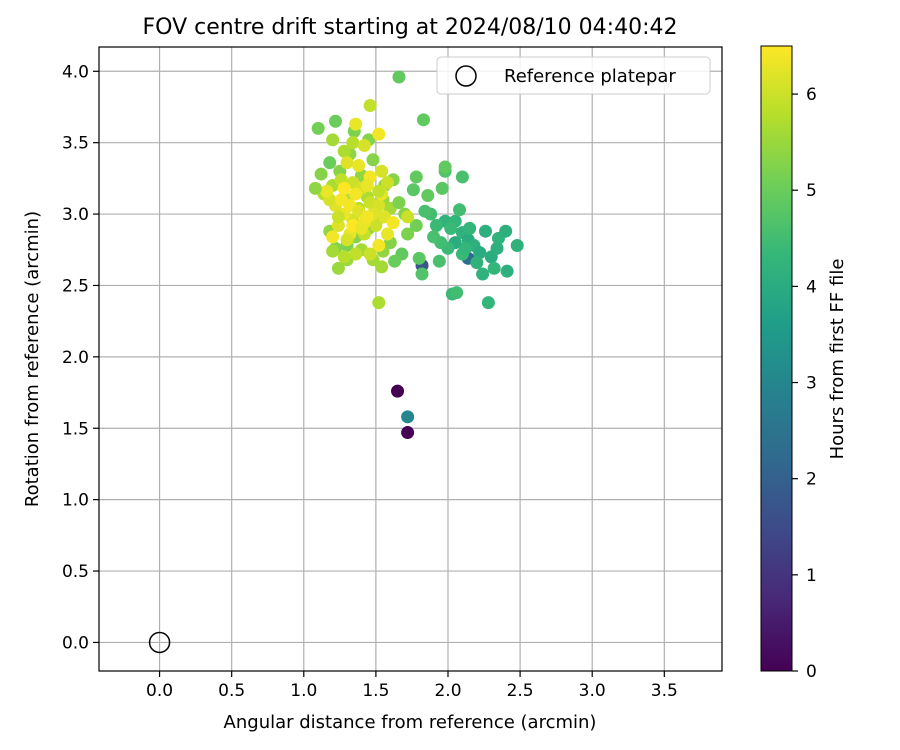  Describe the element at coordinates (159, 642) in the screenshot. I see `reference-platepar-marker` at that location.